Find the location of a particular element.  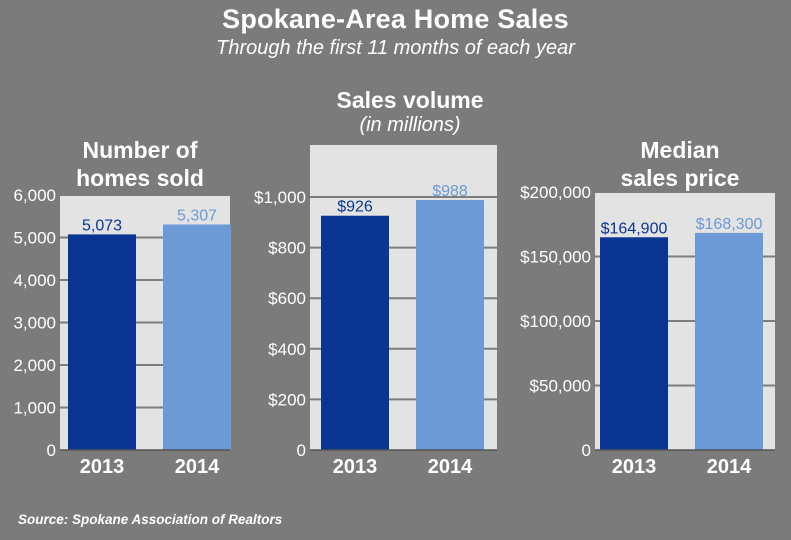

panel-volume-title: Sales volume is located at coordinates (410, 100).